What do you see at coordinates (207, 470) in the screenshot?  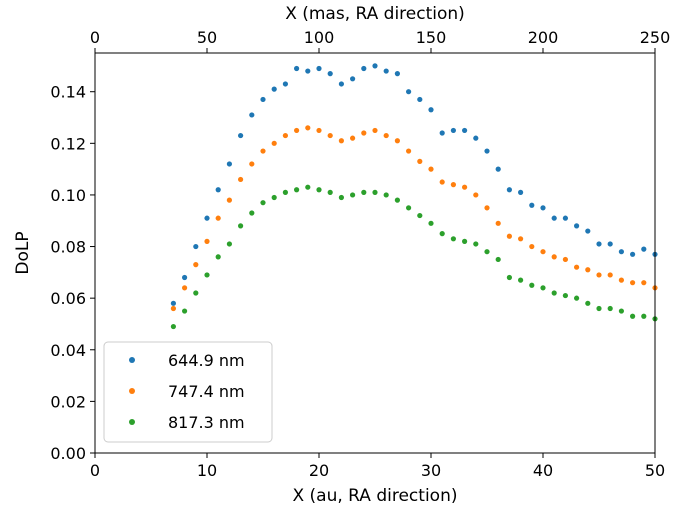 I see `x-tick-label-1: 10` at bounding box center [207, 470].